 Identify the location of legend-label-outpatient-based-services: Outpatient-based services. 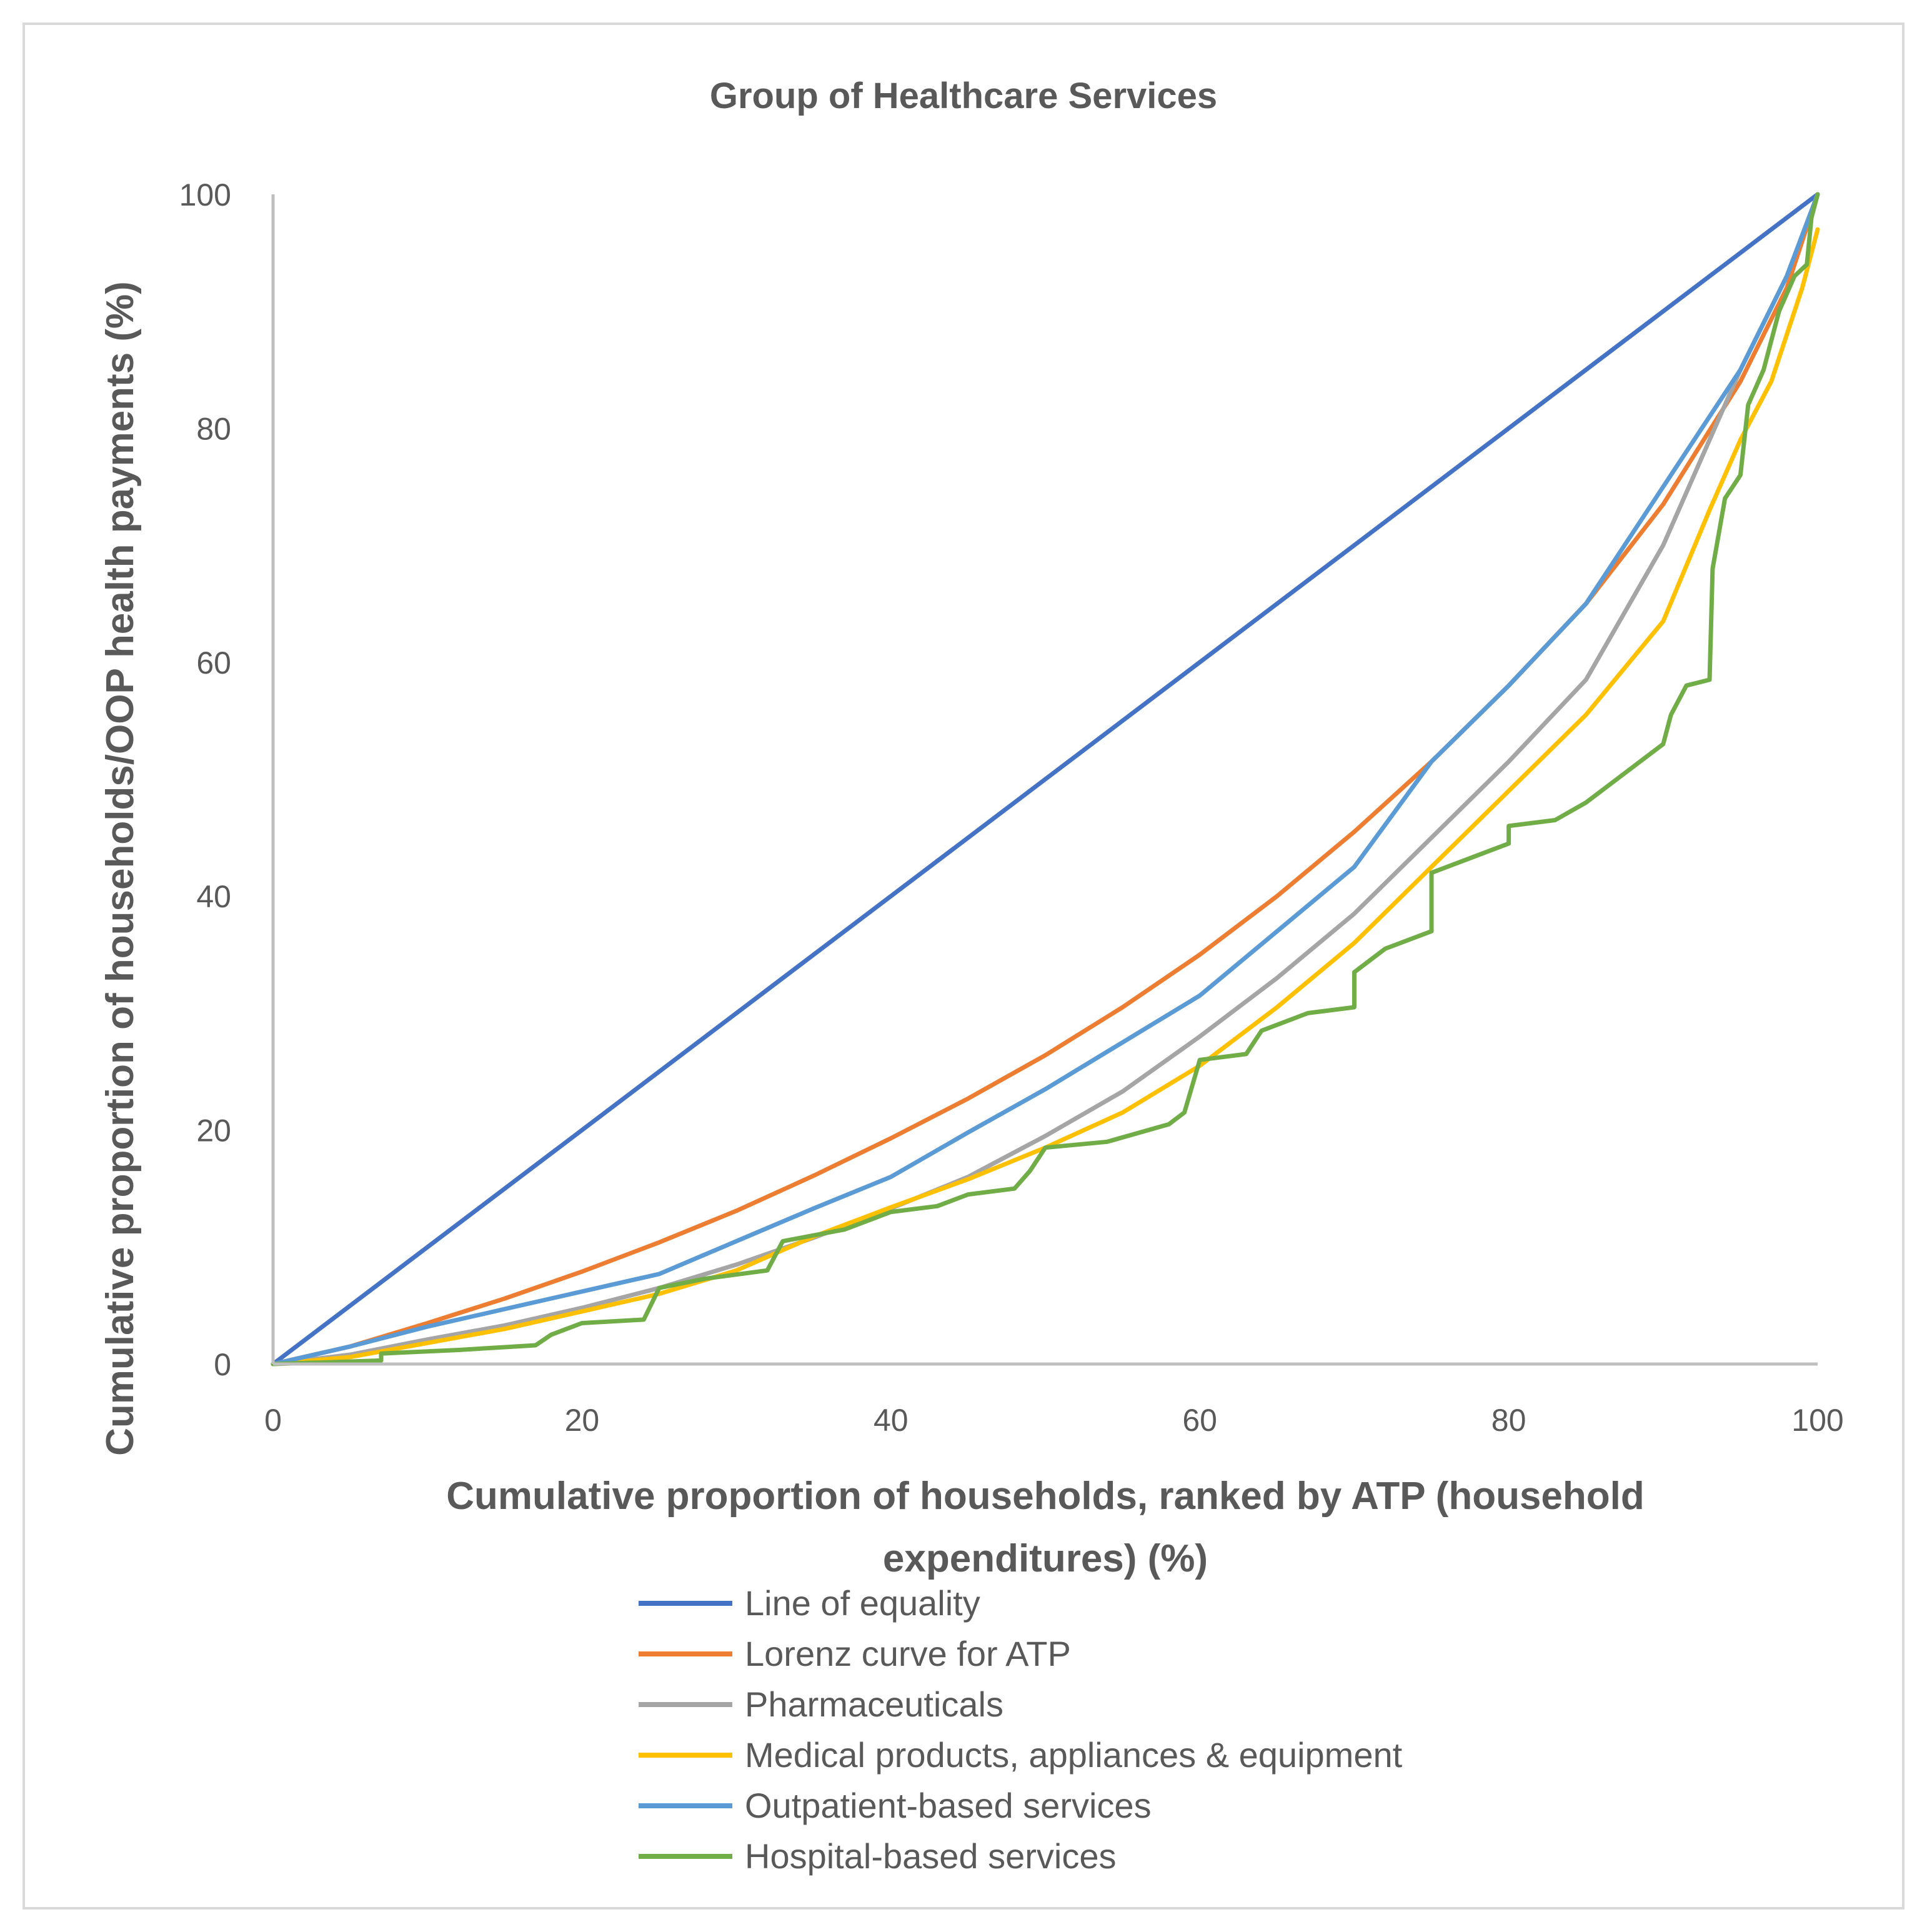
(948, 1806).